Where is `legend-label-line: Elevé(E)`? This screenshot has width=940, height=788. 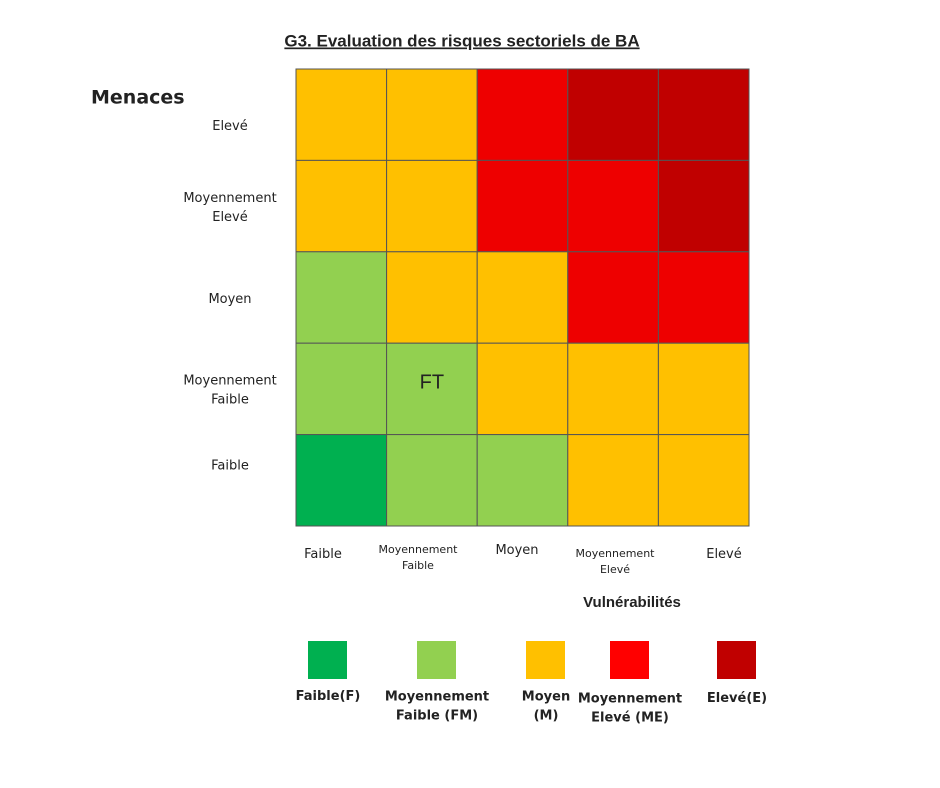
legend-label-line: Elevé(E) is located at coordinates (737, 698).